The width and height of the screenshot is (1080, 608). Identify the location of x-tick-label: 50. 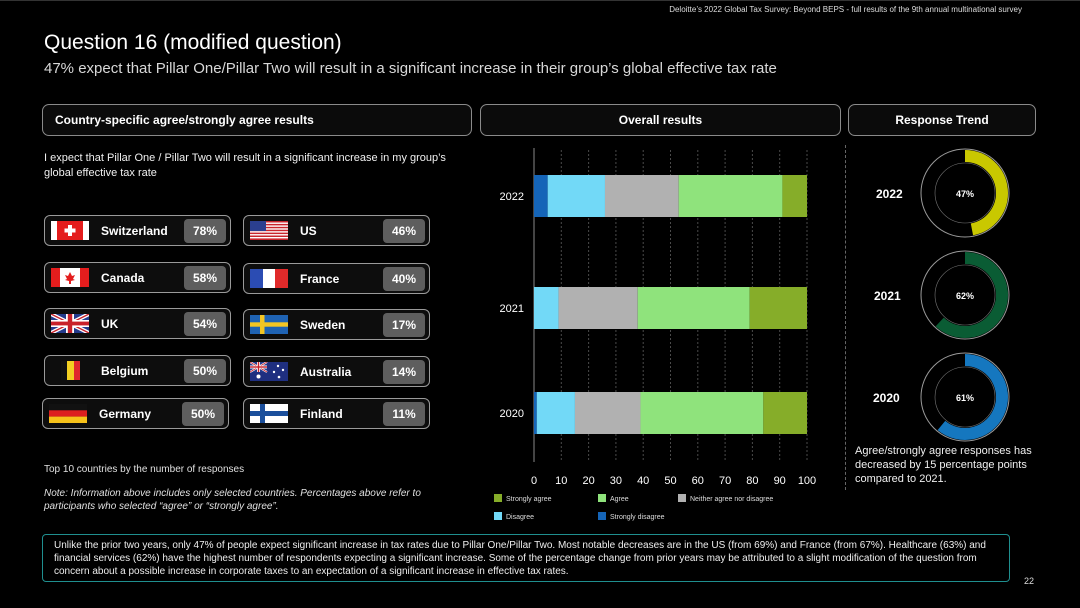
(670, 481).